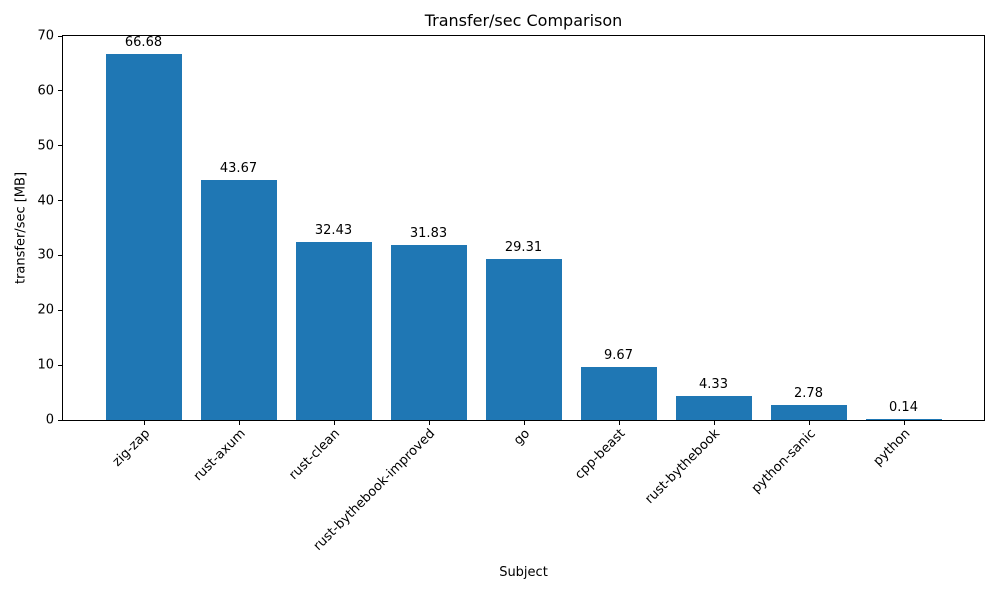 This screenshot has width=1000, height=600. I want to click on bar-slot-rust-bythebook-improved: 31.83 rust-bythebook-improved, so click(393, 295).